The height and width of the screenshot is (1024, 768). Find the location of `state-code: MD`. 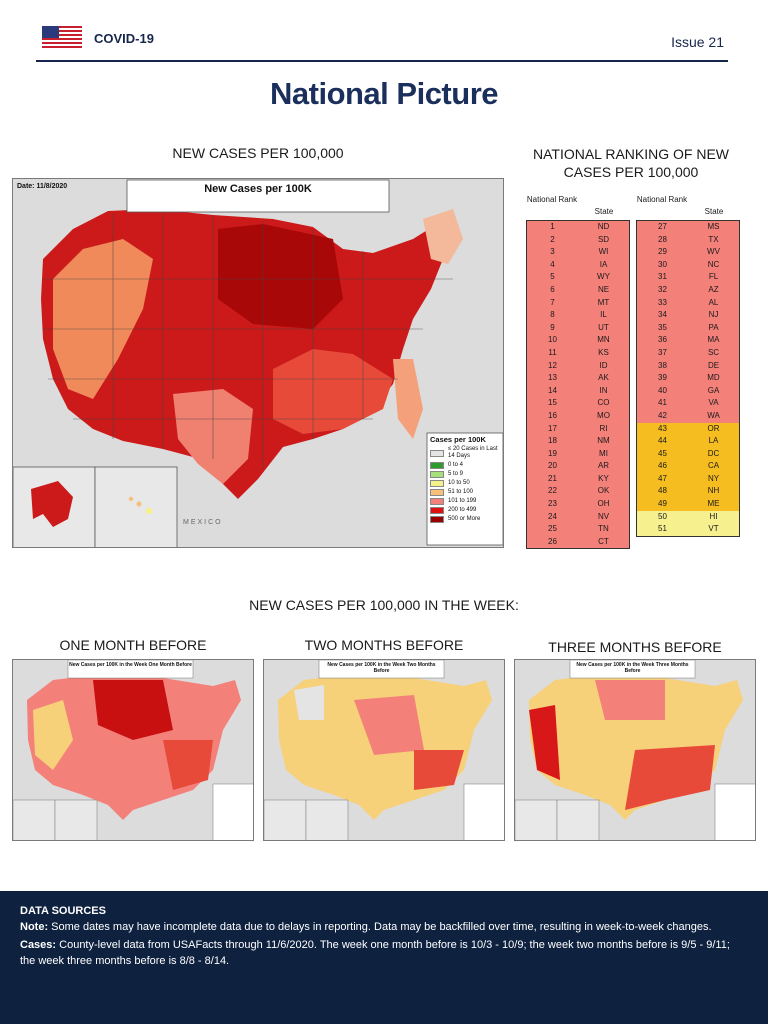

state-code: MD is located at coordinates (713, 378).